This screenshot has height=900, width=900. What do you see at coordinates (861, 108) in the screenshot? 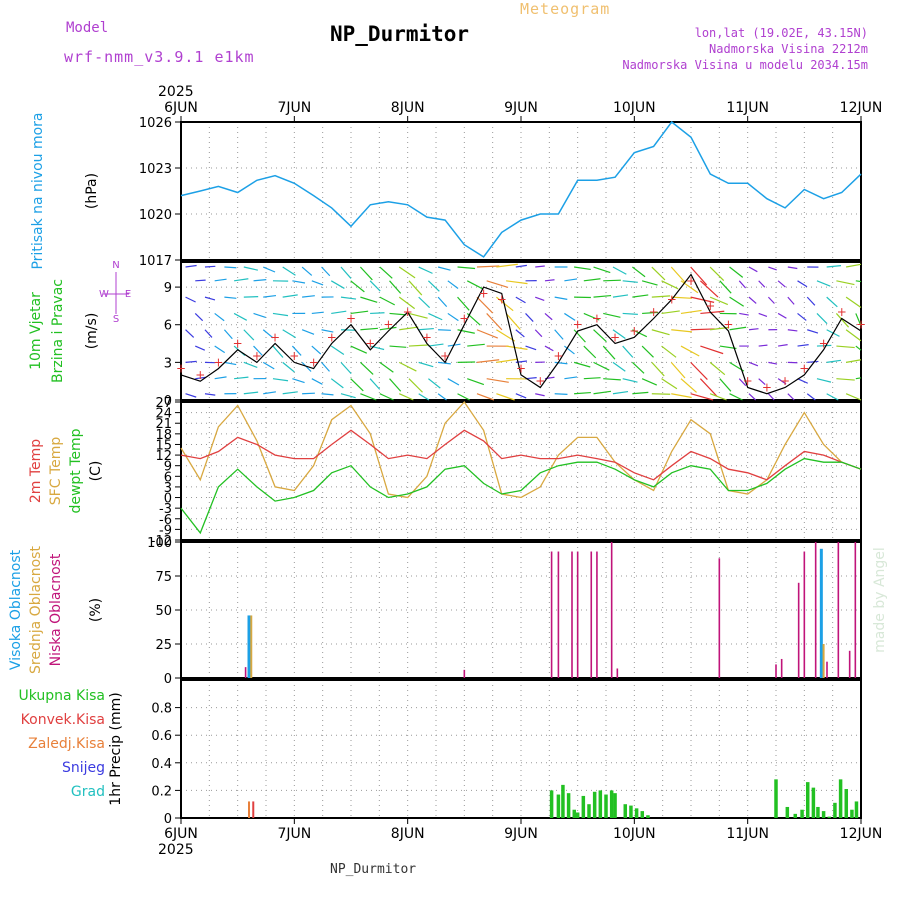
I see `time-tick-label: 12JUN` at bounding box center [861, 108].